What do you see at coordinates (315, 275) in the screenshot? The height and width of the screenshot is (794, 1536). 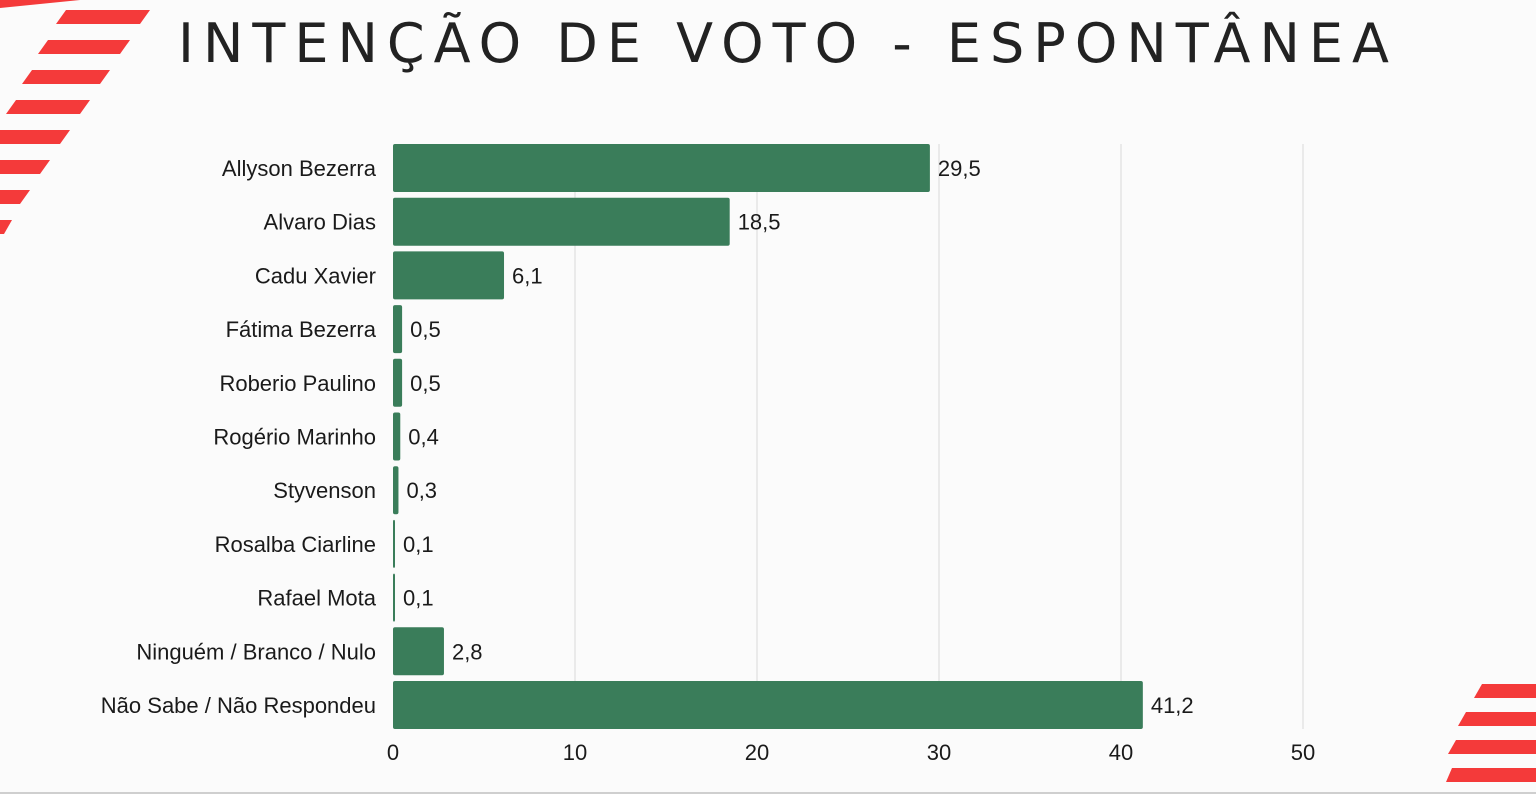 I see `category-label: Cadu Xavier` at bounding box center [315, 275].